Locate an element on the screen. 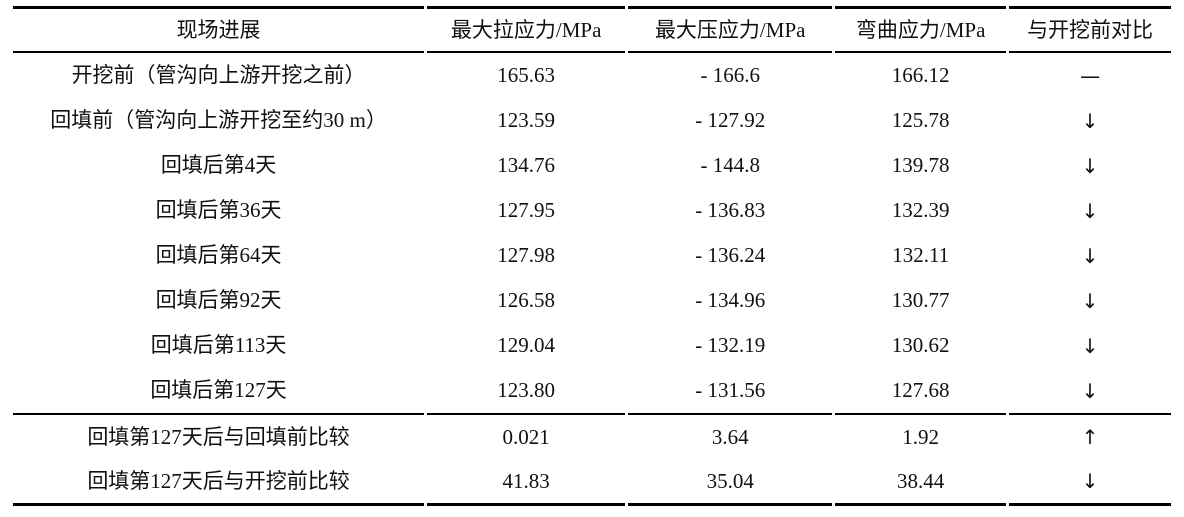 Image resolution: width=1184 pixels, height=517 pixels. row-label-cell: 回填第127天后与回填前比较 is located at coordinates (219, 436).